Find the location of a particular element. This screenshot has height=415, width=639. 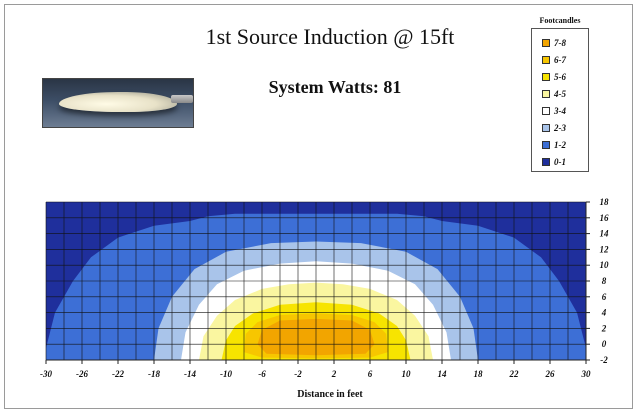

legend-item-1-2: 1-2 is located at coordinates (554, 145).